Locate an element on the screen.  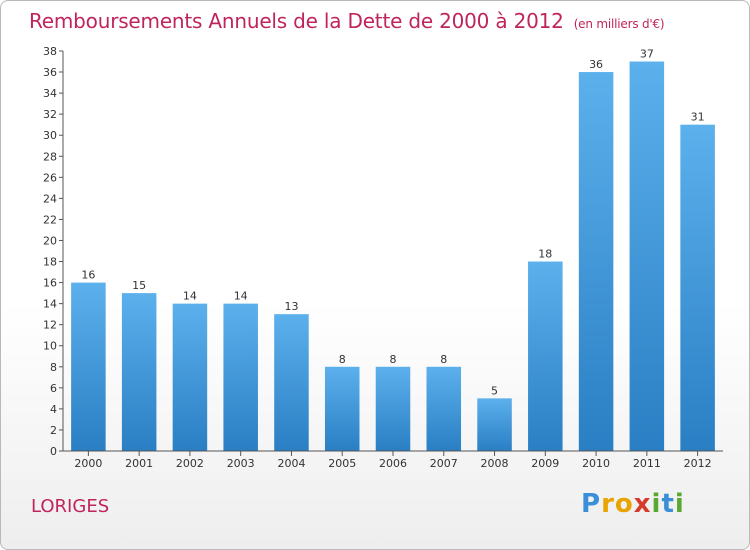
bar-2009 is located at coordinates (545, 356).